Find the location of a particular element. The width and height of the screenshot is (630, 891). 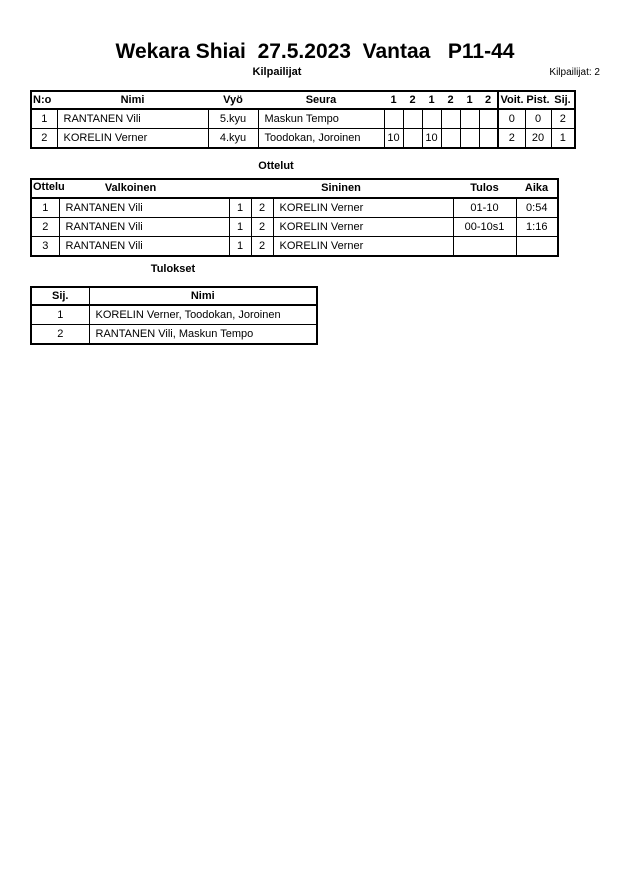

competitor-belt: 4.kyu is located at coordinates (233, 138).